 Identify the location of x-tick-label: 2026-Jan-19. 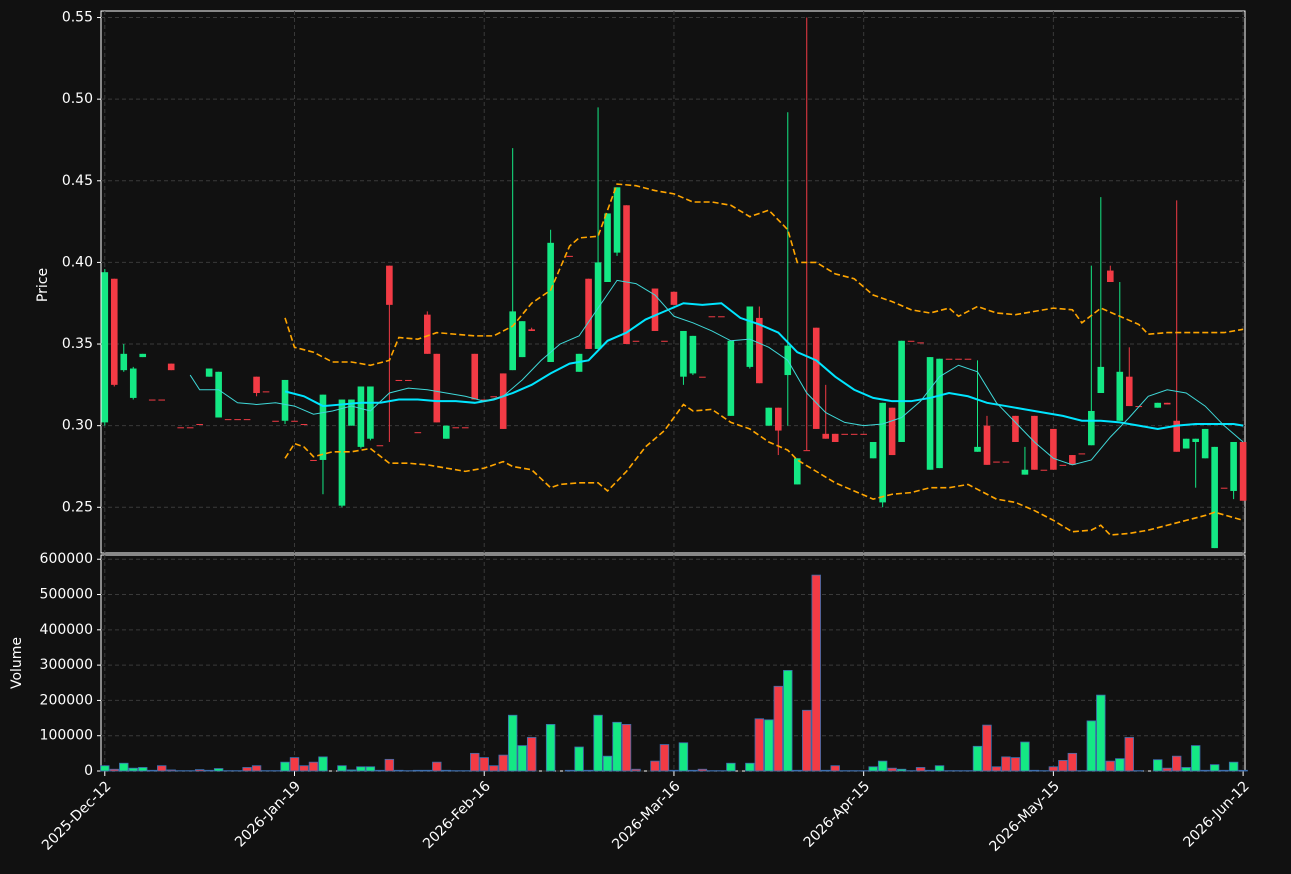
(268, 814).